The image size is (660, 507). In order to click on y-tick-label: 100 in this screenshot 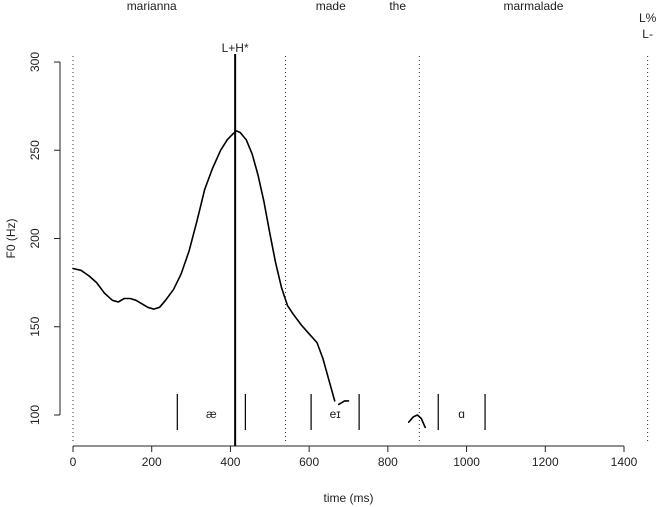, I will do `click(35, 415)`.